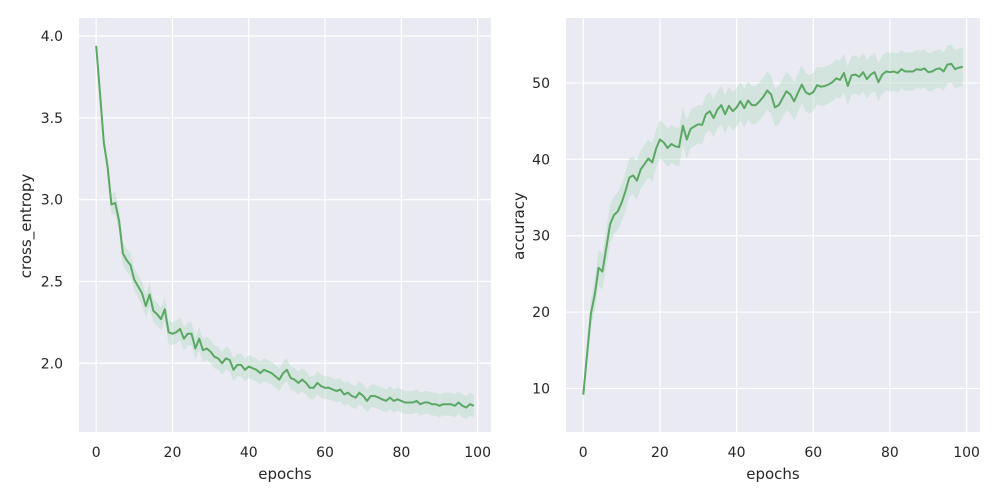 The height and width of the screenshot is (500, 1000). What do you see at coordinates (52, 364) in the screenshot?
I see `cross-entropy-y-tick-label: 2.0` at bounding box center [52, 364].